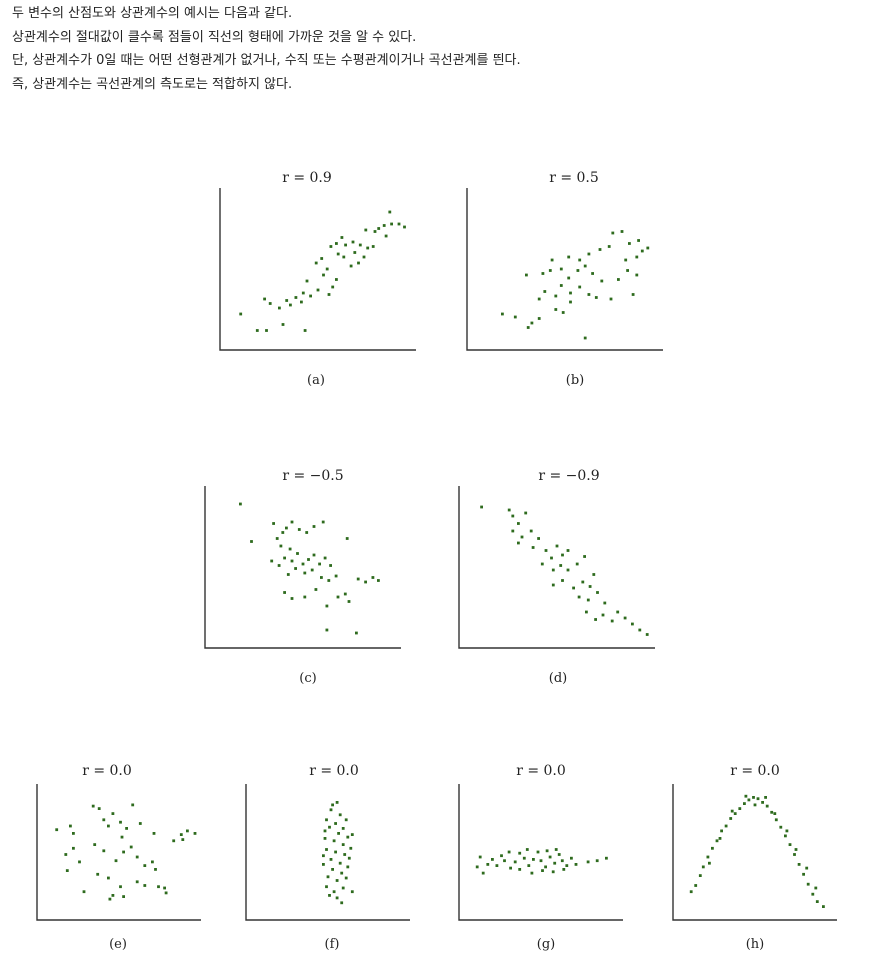  I want to click on scatter-chart-c: r = −0.5 (c), so click(302, 577).